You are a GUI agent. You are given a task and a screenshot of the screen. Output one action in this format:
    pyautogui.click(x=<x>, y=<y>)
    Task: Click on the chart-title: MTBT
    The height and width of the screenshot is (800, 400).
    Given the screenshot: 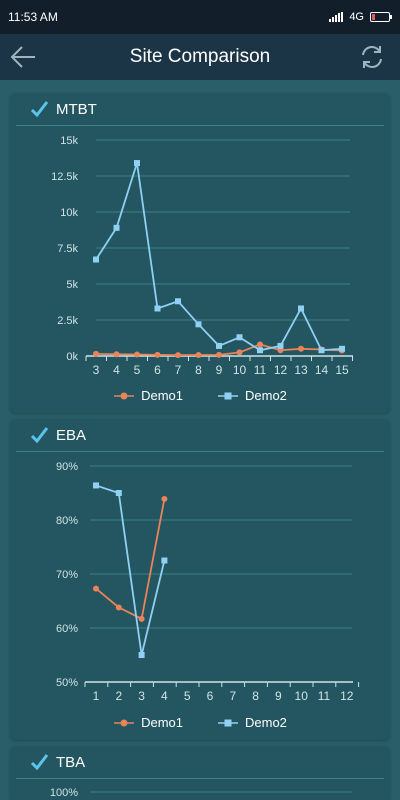 What is the action you would take?
    pyautogui.click(x=76, y=109)
    